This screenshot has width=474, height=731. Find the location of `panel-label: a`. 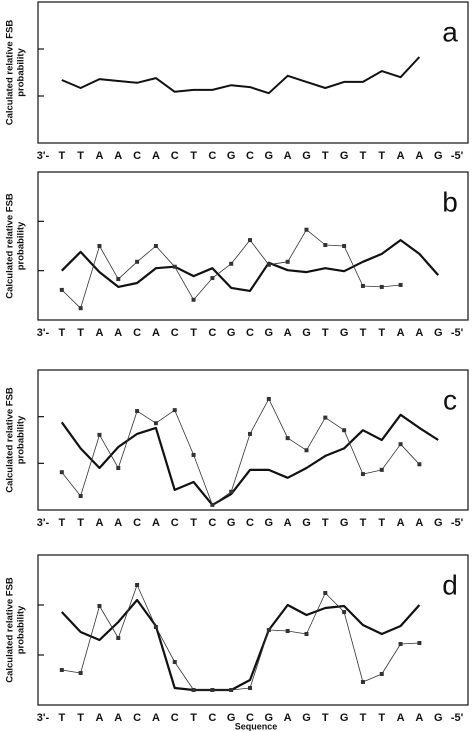

panel-label: a is located at coordinates (450, 31).